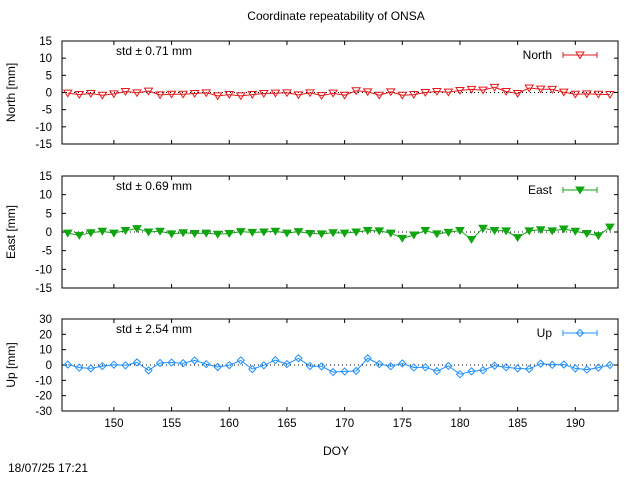 The image size is (640, 480). What do you see at coordinates (43, 289) in the screenshot?
I see `y-tick-label: -15` at bounding box center [43, 289].